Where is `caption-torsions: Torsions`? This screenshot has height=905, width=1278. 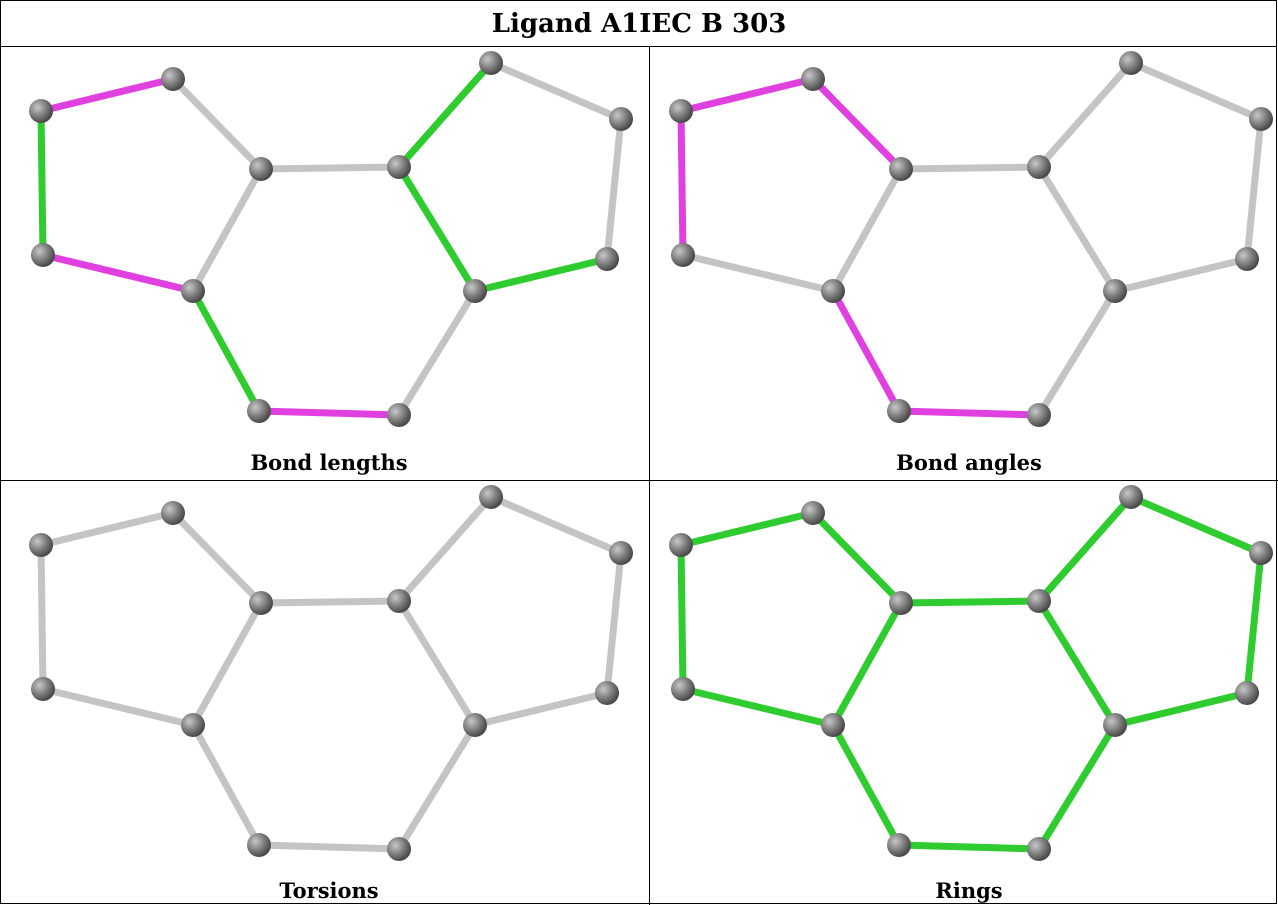
caption-torsions: Torsions is located at coordinates (329, 890).